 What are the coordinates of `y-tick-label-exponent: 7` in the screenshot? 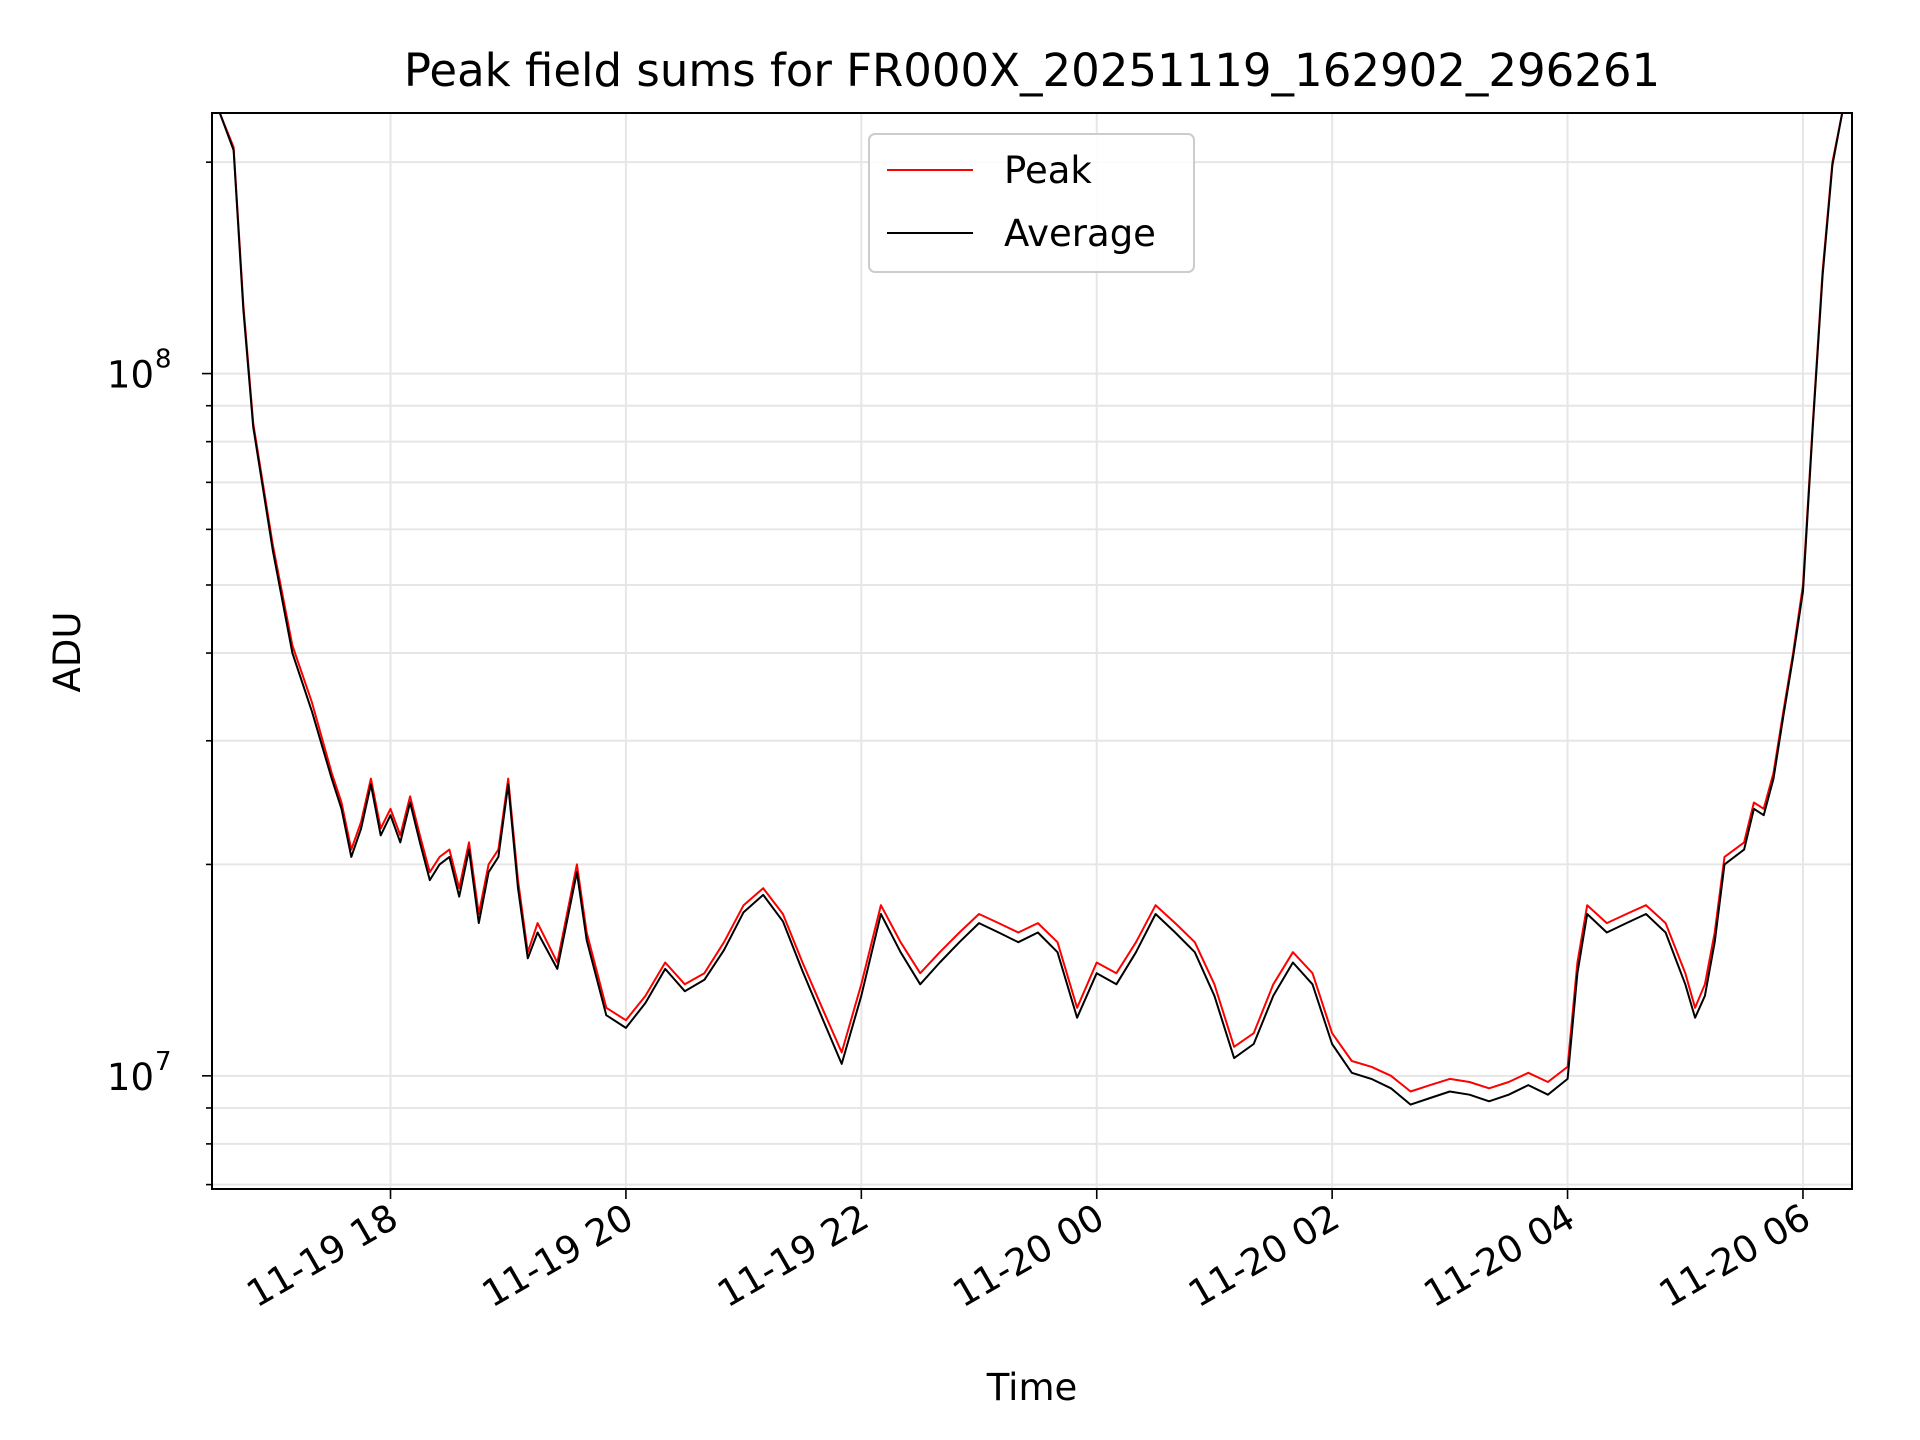 It's located at (163, 1062).